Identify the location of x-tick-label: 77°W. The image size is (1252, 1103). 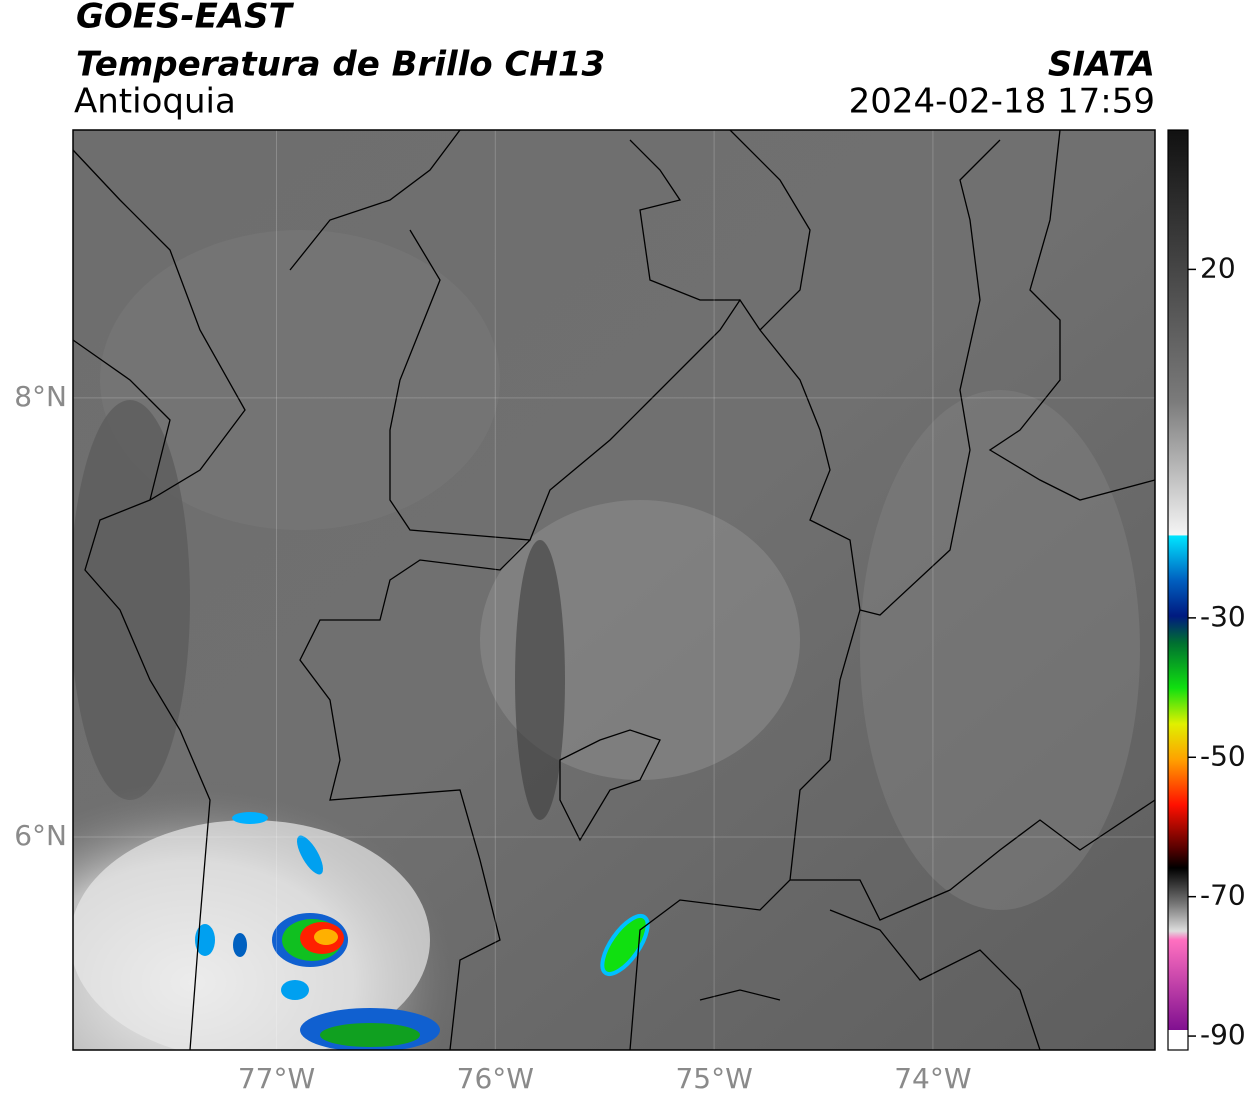
(276, 1078).